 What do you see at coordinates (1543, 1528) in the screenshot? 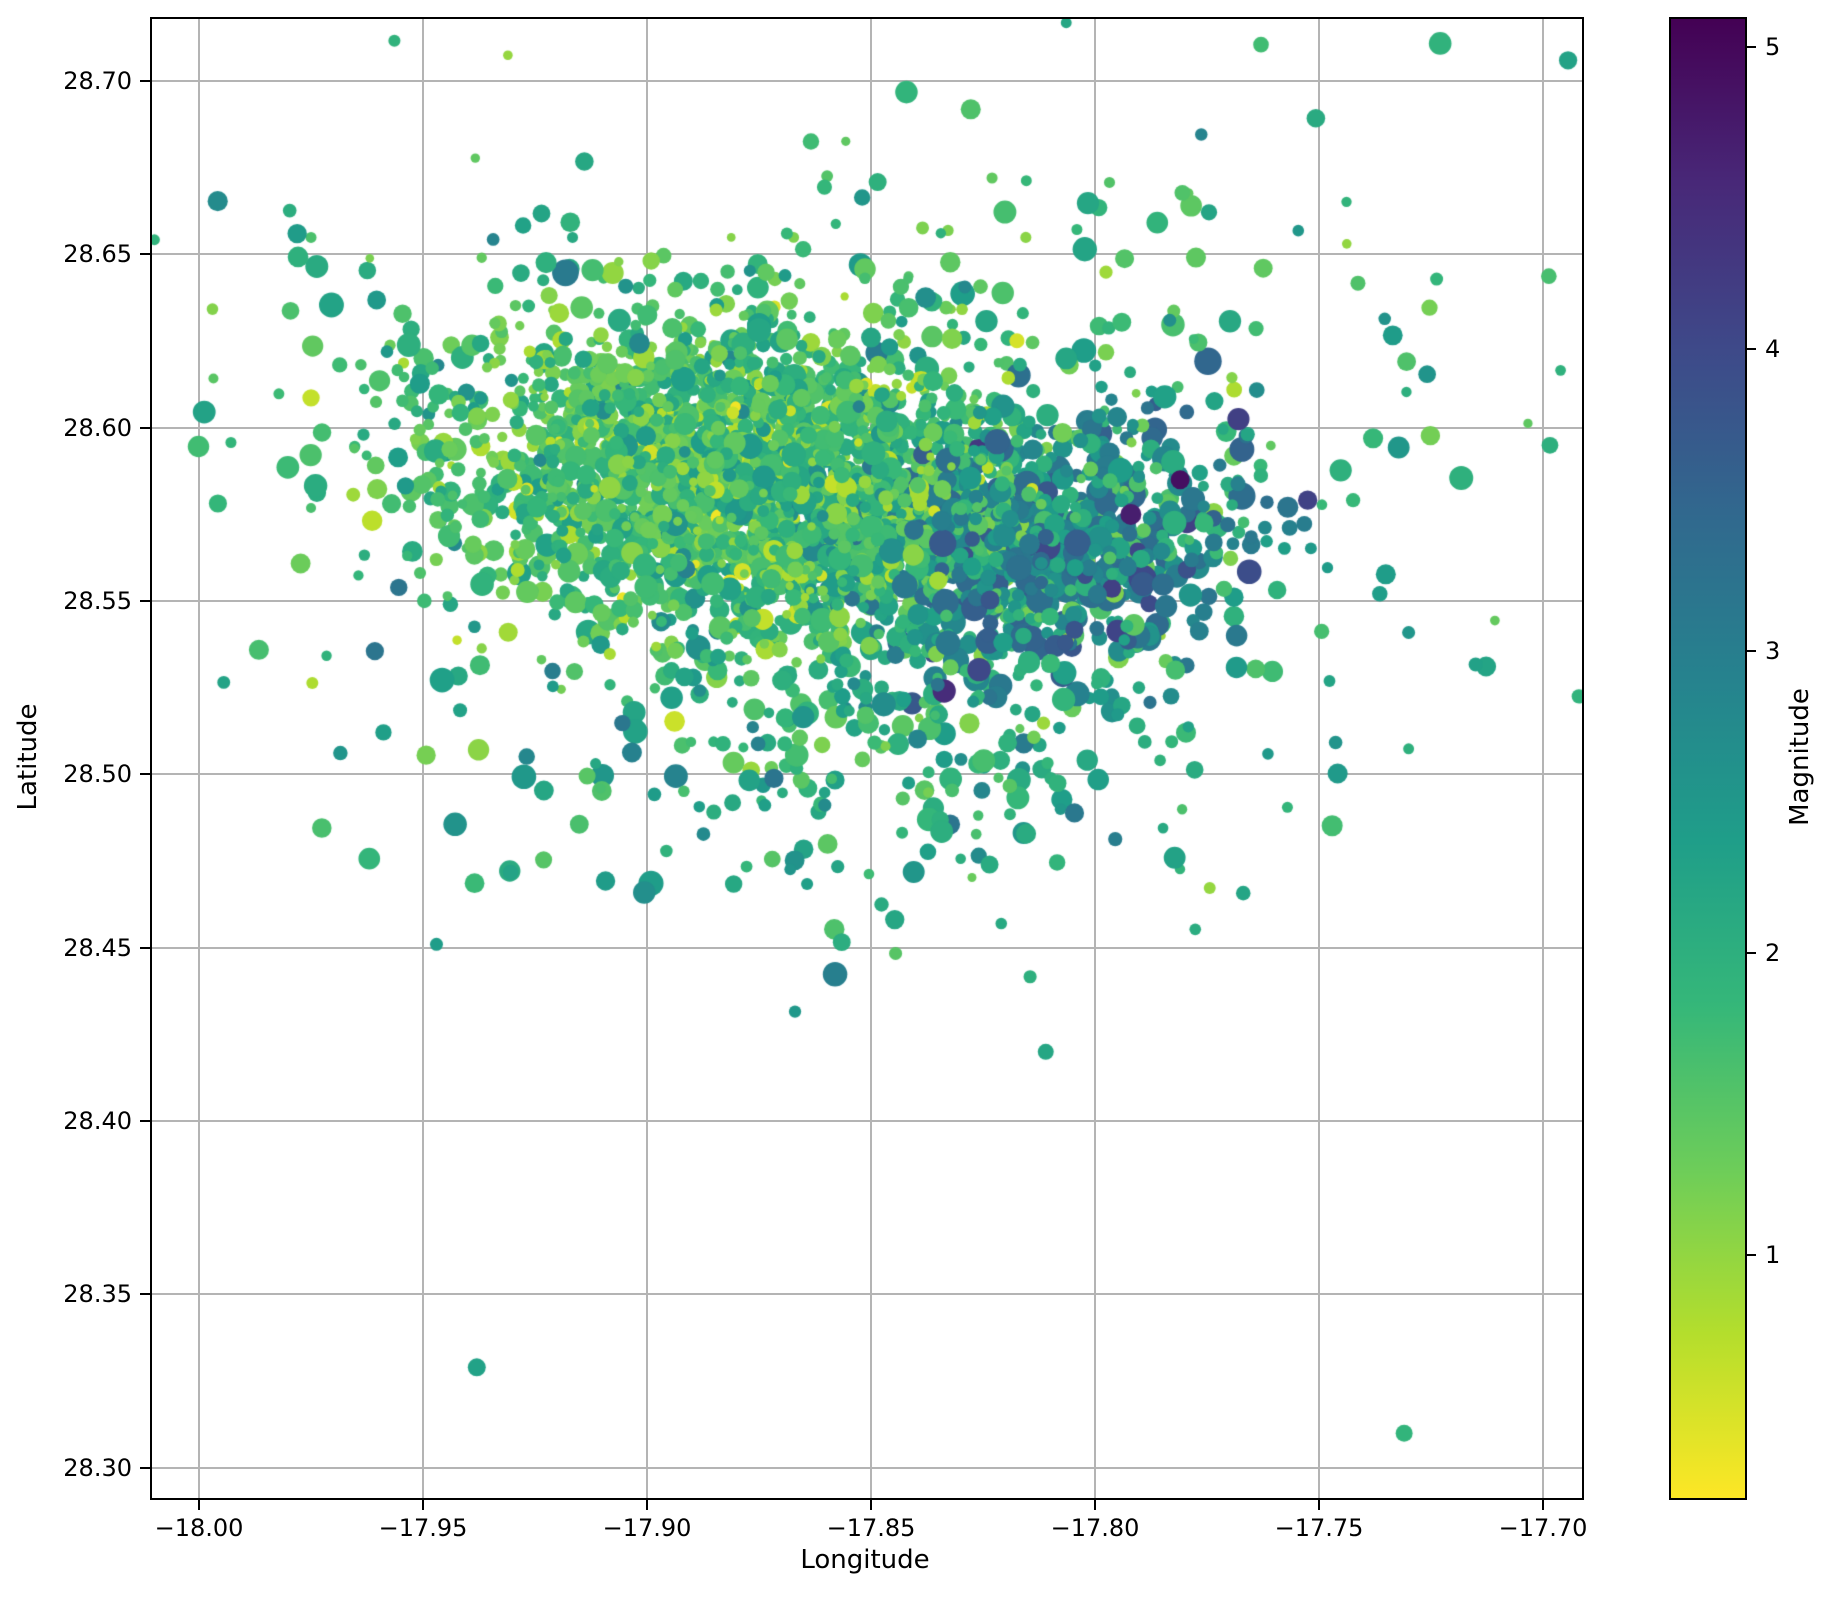
I see `x-tick-label: −17.70` at bounding box center [1543, 1528].